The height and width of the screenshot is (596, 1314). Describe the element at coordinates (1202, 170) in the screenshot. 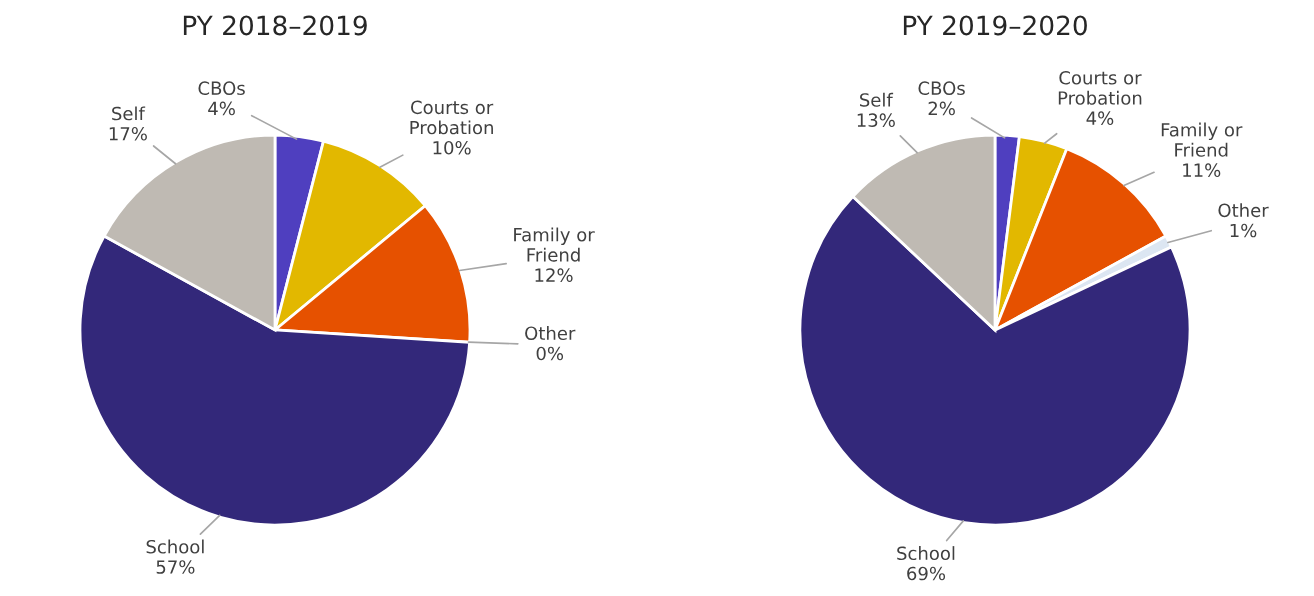

I see `data-label: 11%` at that location.